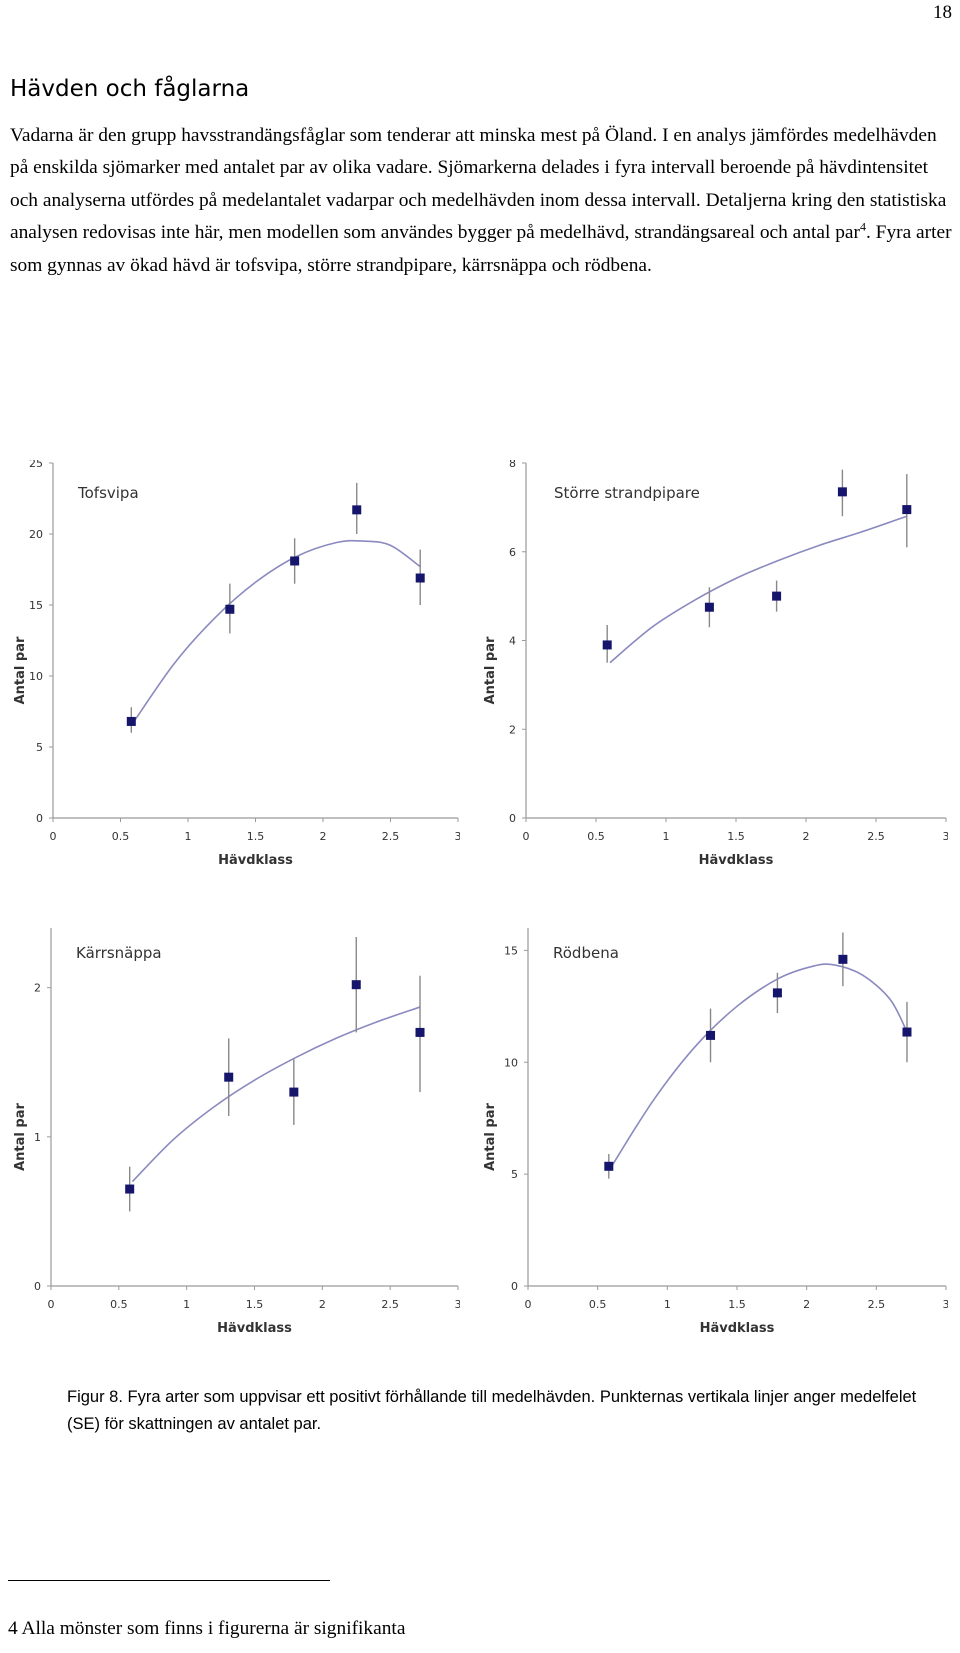 Image resolution: width=960 pixels, height=1653 pixels. Describe the element at coordinates (130, 89) in the screenshot. I see `section-heading: Hävden och fåglarna` at that location.